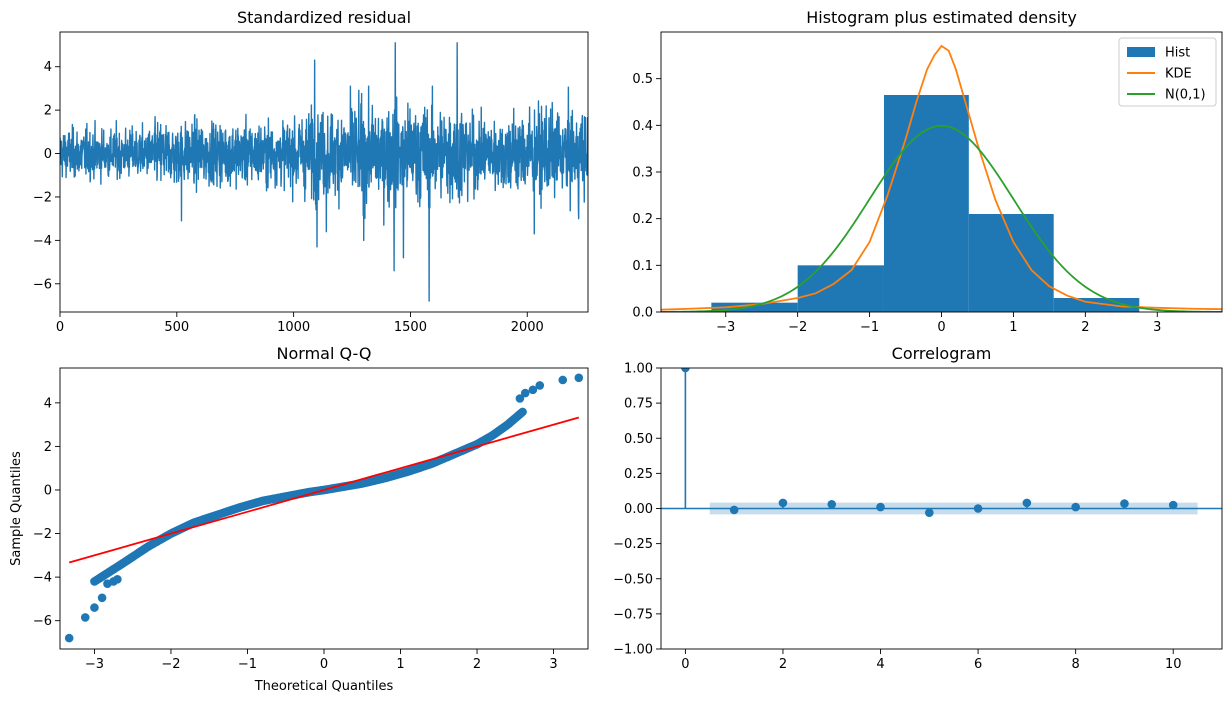  What do you see at coordinates (522, 412) in the screenshot?
I see `qq-point` at bounding box center [522, 412].